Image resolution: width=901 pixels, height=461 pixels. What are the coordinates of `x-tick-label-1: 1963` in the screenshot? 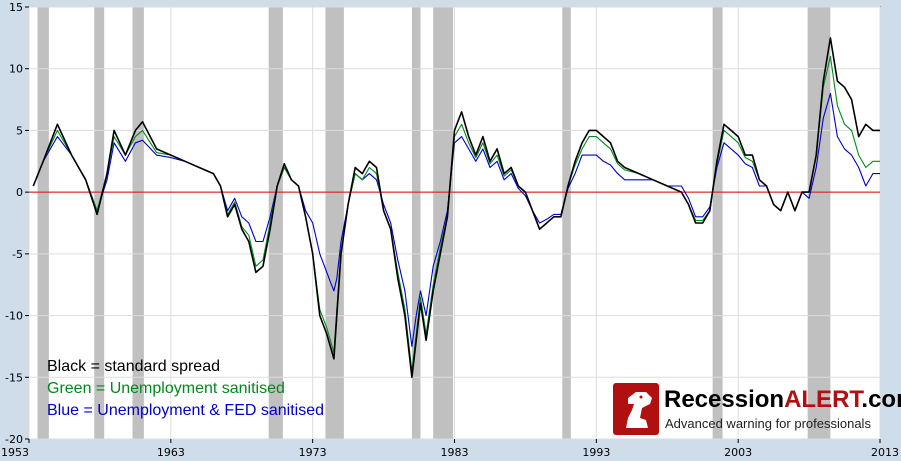 It's located at (171, 452).